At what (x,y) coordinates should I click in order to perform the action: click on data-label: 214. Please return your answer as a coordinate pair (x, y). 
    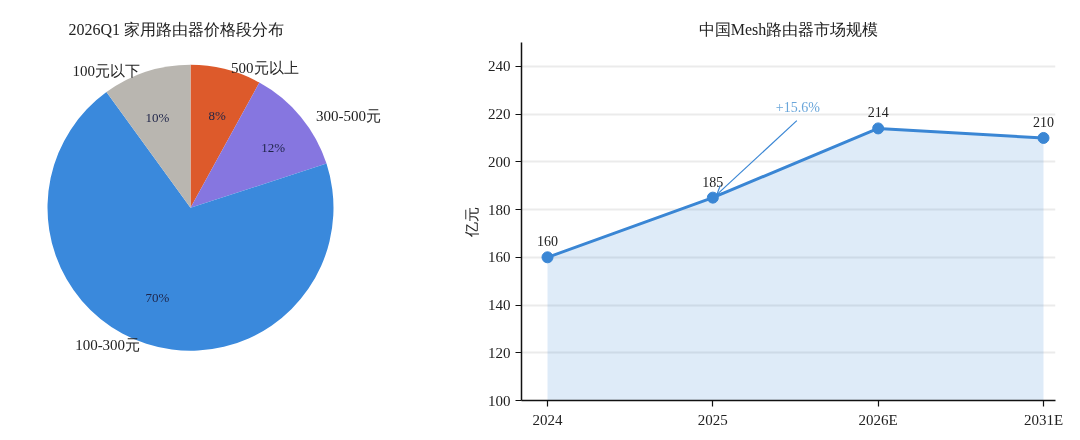
    Looking at the image, I should click on (878, 113).